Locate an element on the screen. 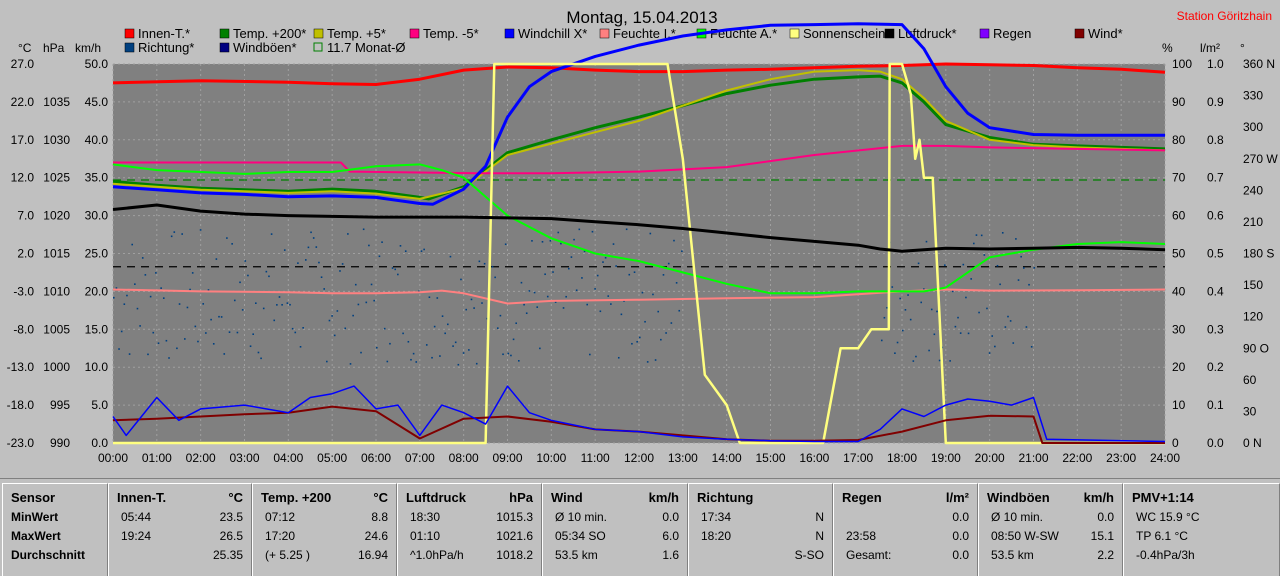  stat-value: 1015.3 is located at coordinates (514, 517).